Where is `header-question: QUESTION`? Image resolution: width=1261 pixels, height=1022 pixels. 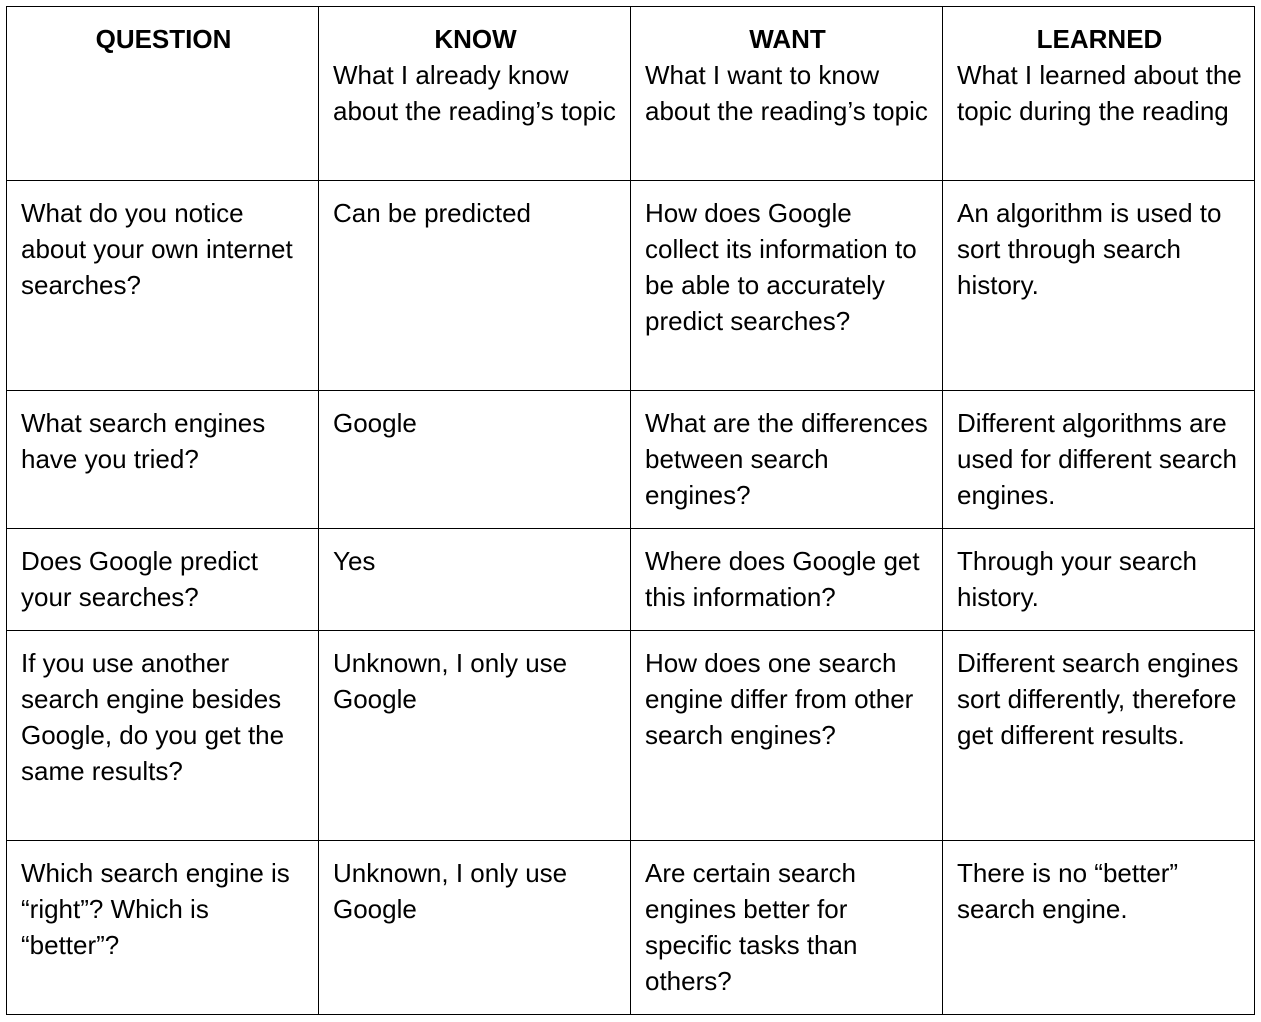
header-question: QUESTION is located at coordinates (162, 93).